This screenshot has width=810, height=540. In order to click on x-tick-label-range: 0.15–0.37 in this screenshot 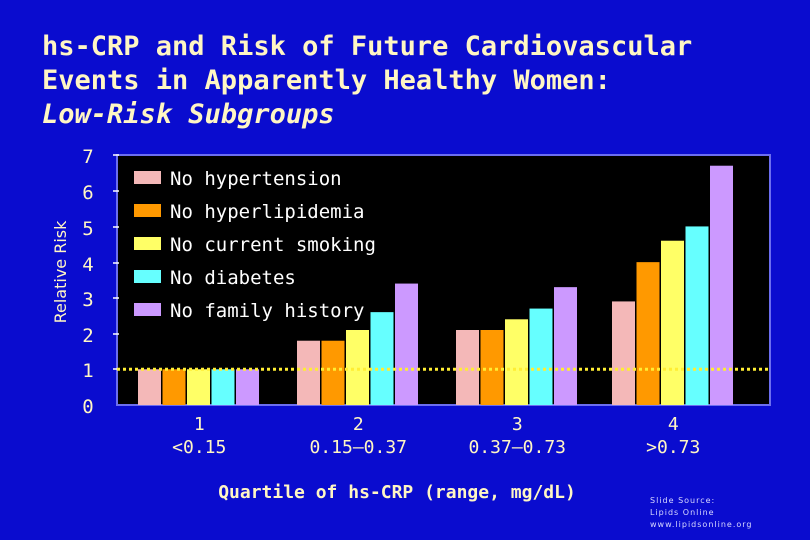, I will do `click(358, 447)`.